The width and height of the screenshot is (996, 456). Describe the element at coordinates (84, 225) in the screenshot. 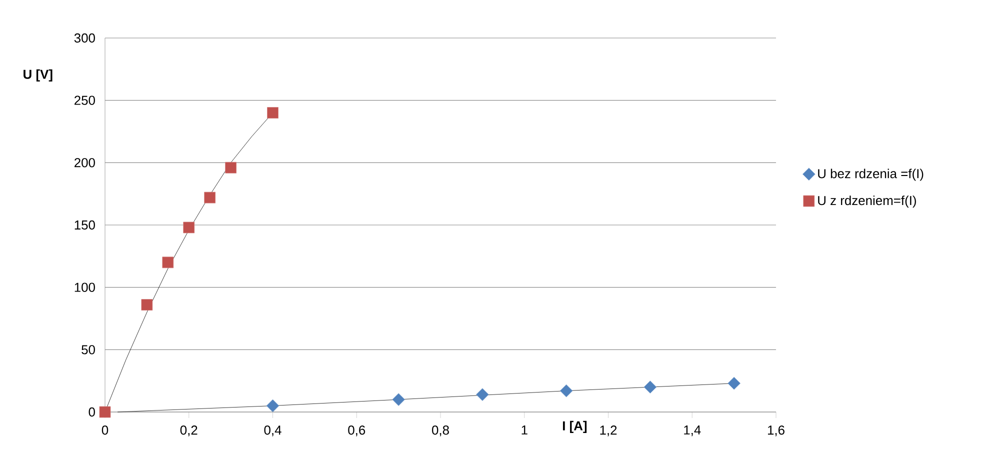

I see `y-tick-label: 150` at that location.